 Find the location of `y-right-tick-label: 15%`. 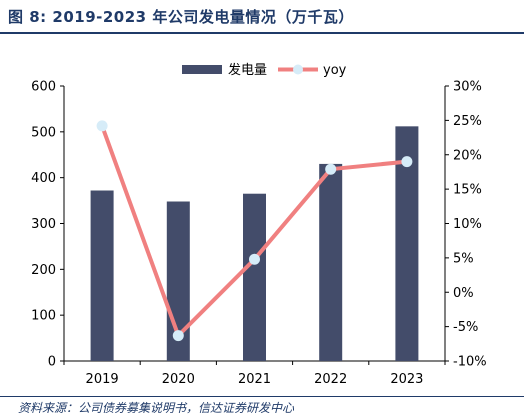

y-right-tick-label: 15% is located at coordinates (467, 190).